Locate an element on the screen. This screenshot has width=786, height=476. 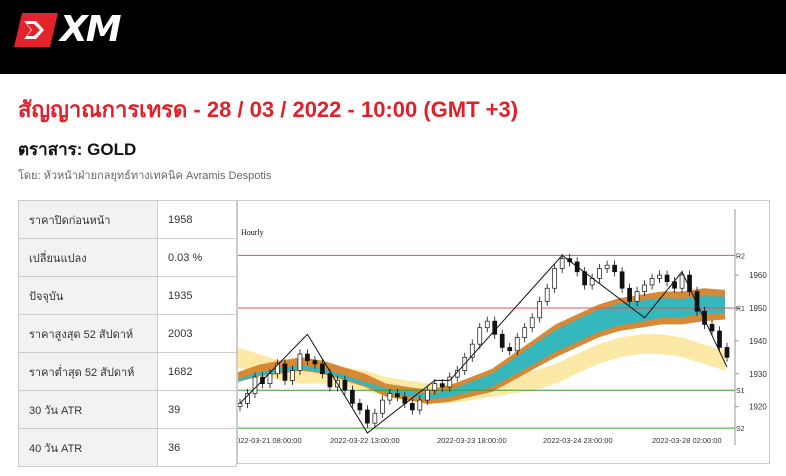
stat-value: 1682 is located at coordinates (197, 371).